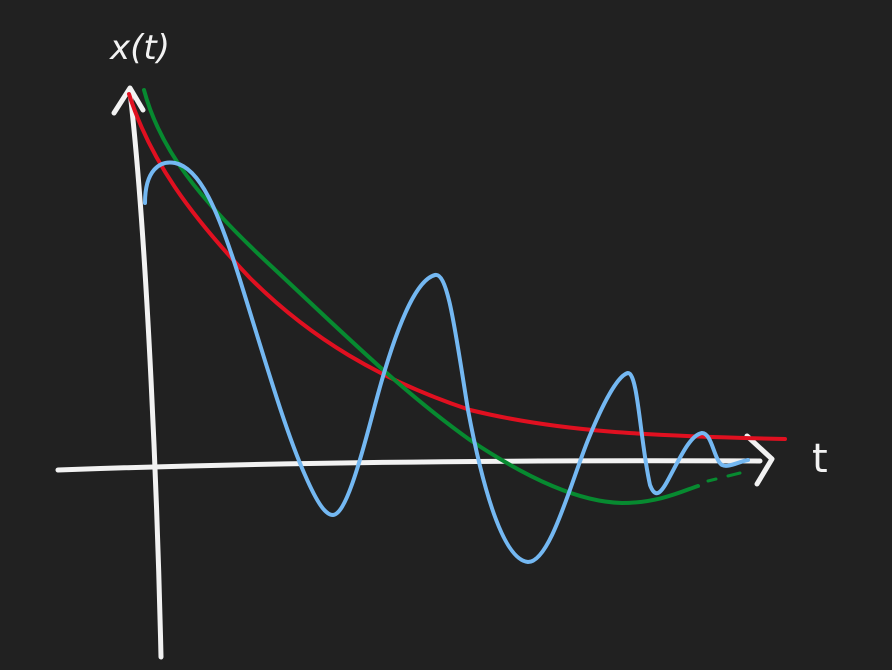 This screenshot has height=670, width=892. I want to click on x-axis, so click(409, 465).